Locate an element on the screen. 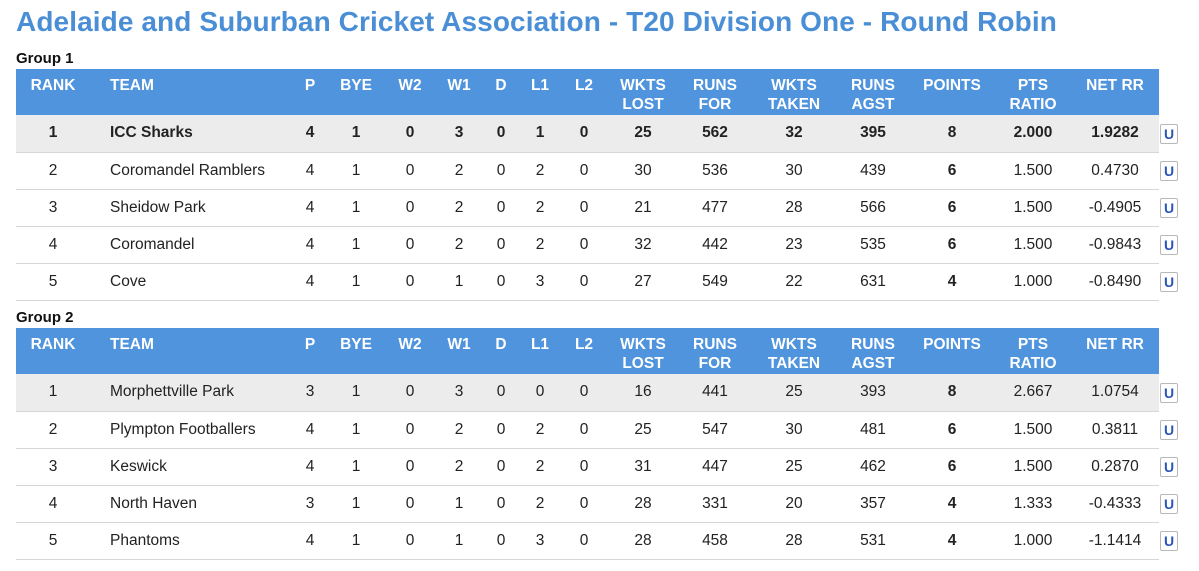 The width and height of the screenshot is (1199, 571). cell-runs-for: 547 is located at coordinates (715, 430).